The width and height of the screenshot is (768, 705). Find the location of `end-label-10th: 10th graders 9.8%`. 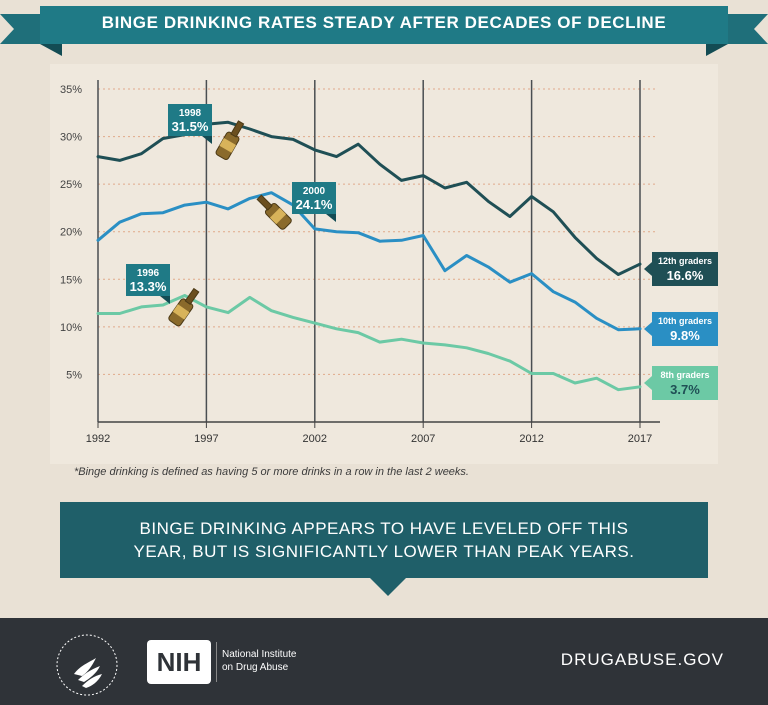

end-label-10th: 10th graders 9.8% is located at coordinates (681, 329).